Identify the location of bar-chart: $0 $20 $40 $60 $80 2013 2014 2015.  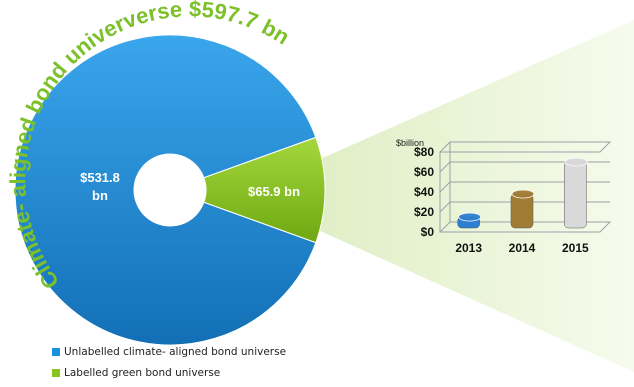
(513, 198).